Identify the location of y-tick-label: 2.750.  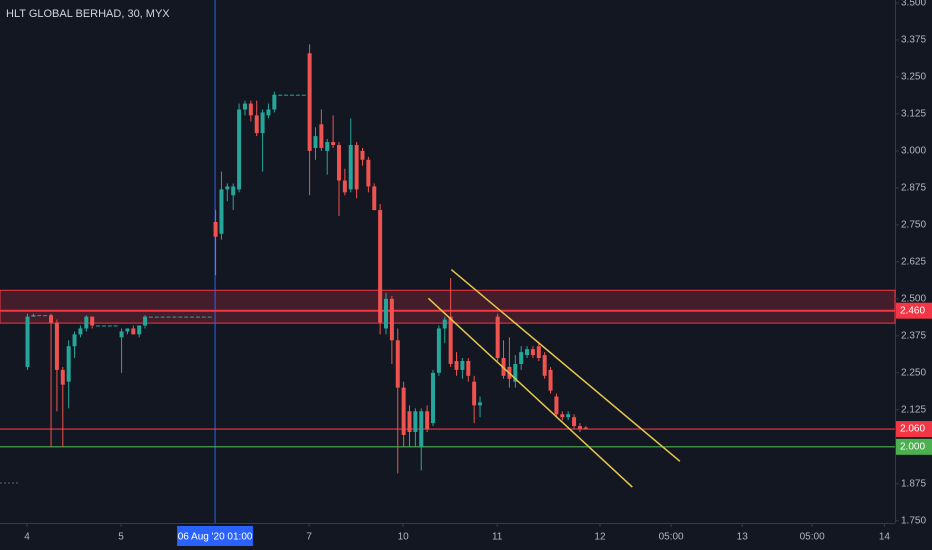
(913, 225).